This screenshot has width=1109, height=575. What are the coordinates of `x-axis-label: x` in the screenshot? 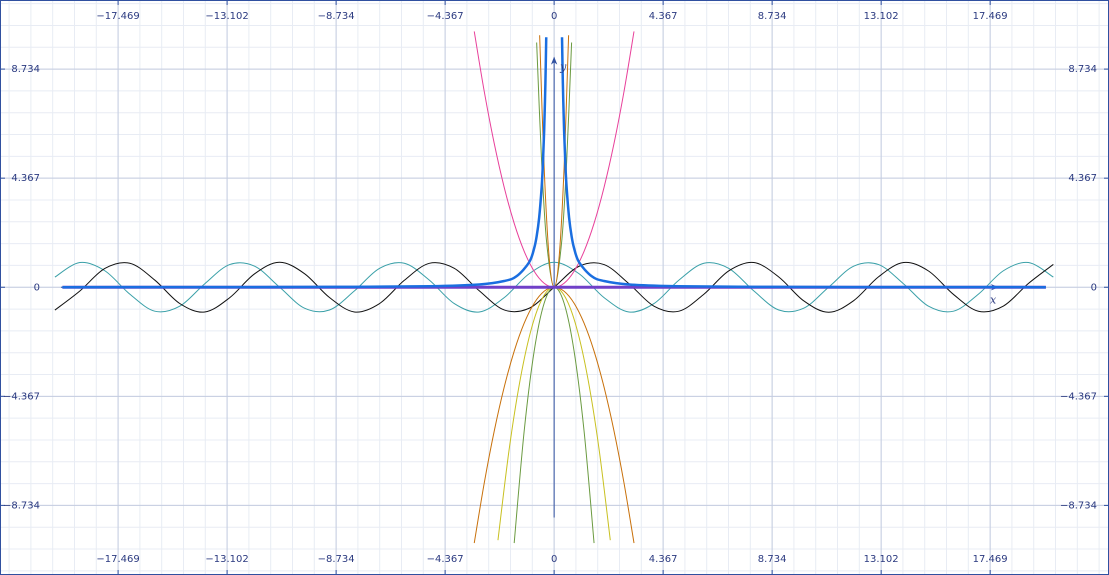 It's located at (993, 299).